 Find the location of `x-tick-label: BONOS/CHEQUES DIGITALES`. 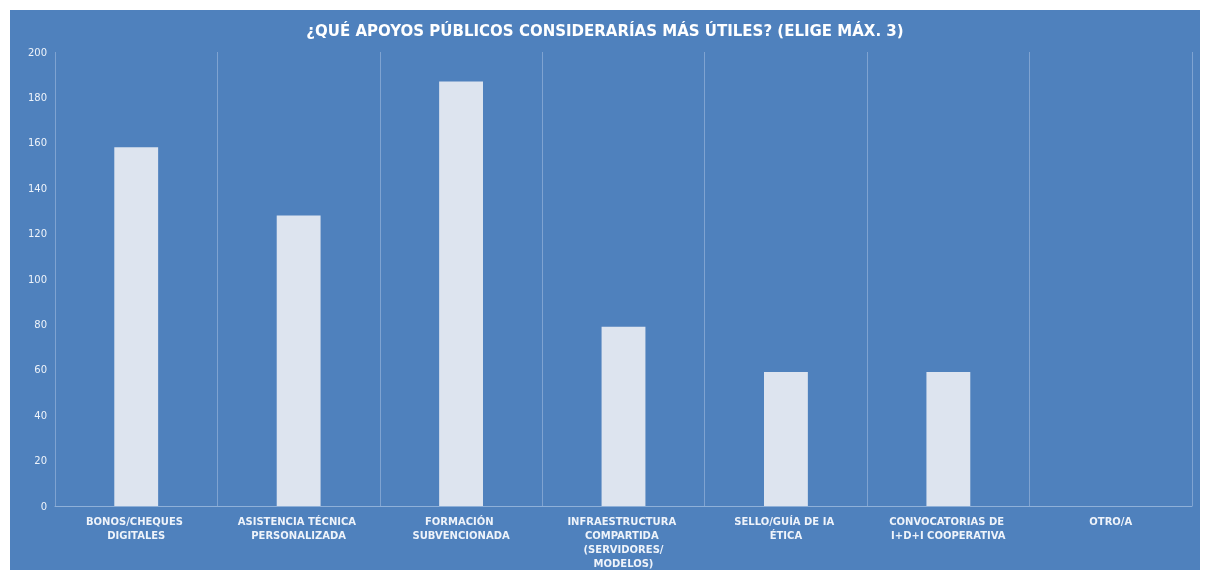

x-tick-label: BONOS/CHEQUES DIGITALES is located at coordinates (136, 528).